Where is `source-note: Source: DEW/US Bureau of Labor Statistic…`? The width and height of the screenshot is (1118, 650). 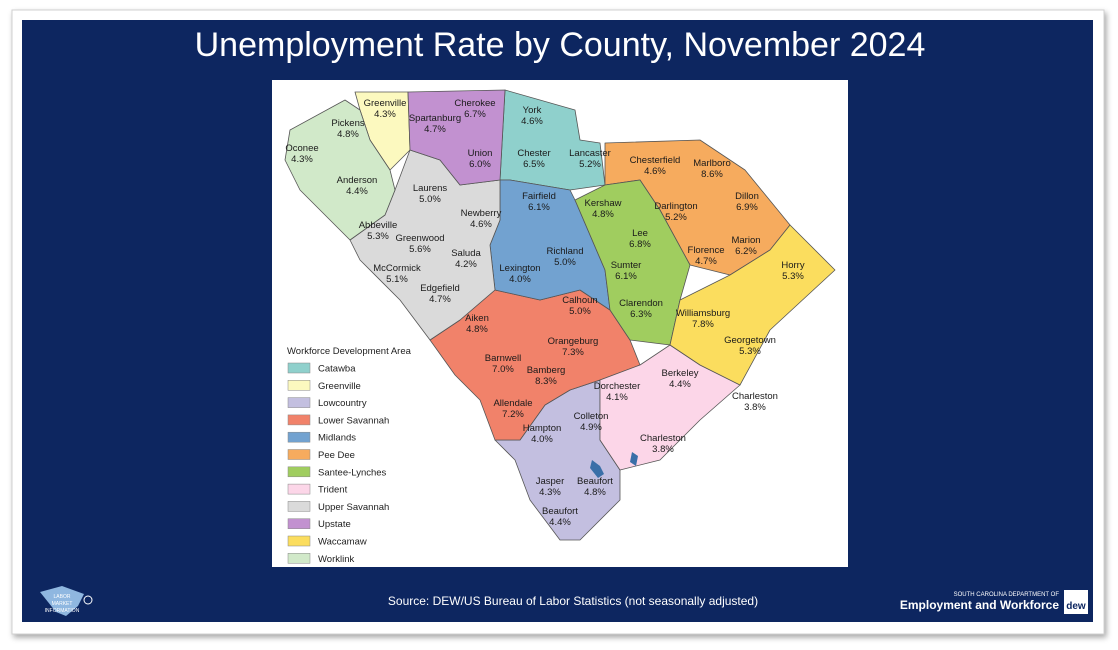 source-note: Source: DEW/US Bureau of Labor Statistic… is located at coordinates (573, 601).